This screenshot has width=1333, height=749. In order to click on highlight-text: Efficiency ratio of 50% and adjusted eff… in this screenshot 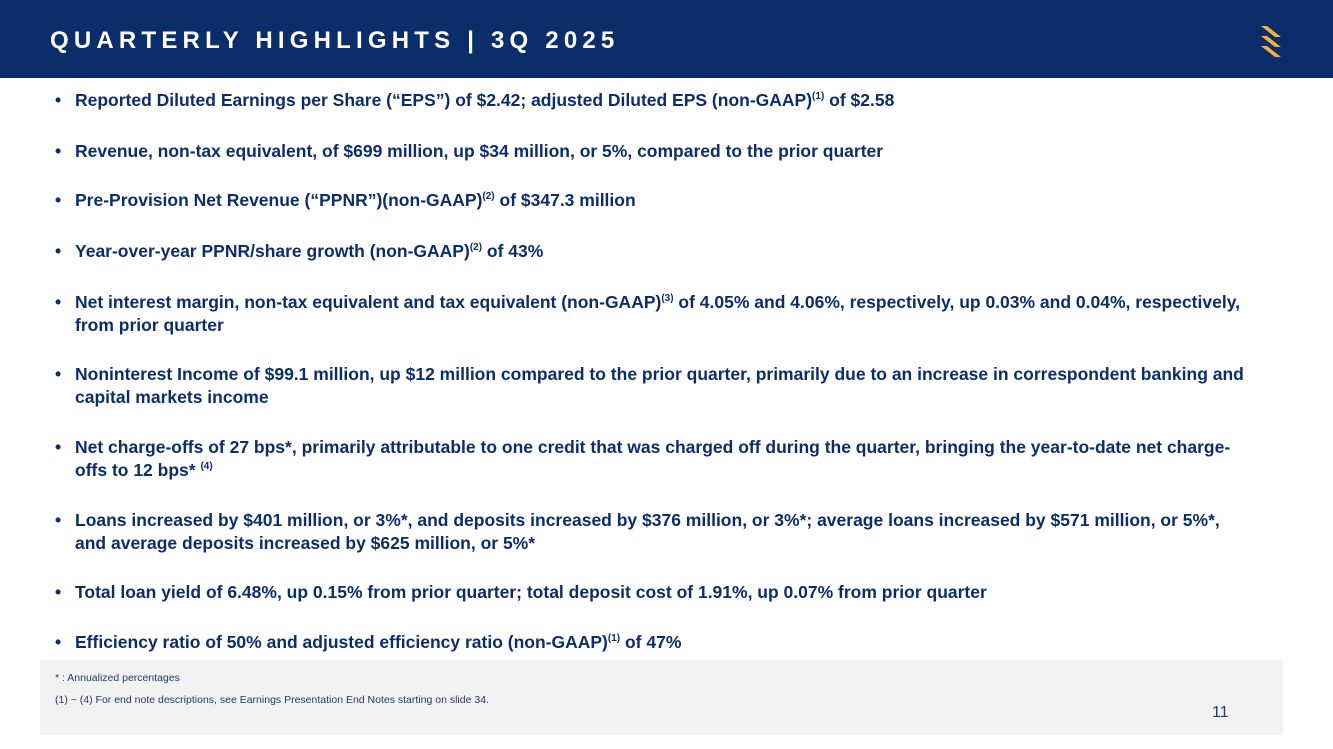, I will do `click(378, 642)`.